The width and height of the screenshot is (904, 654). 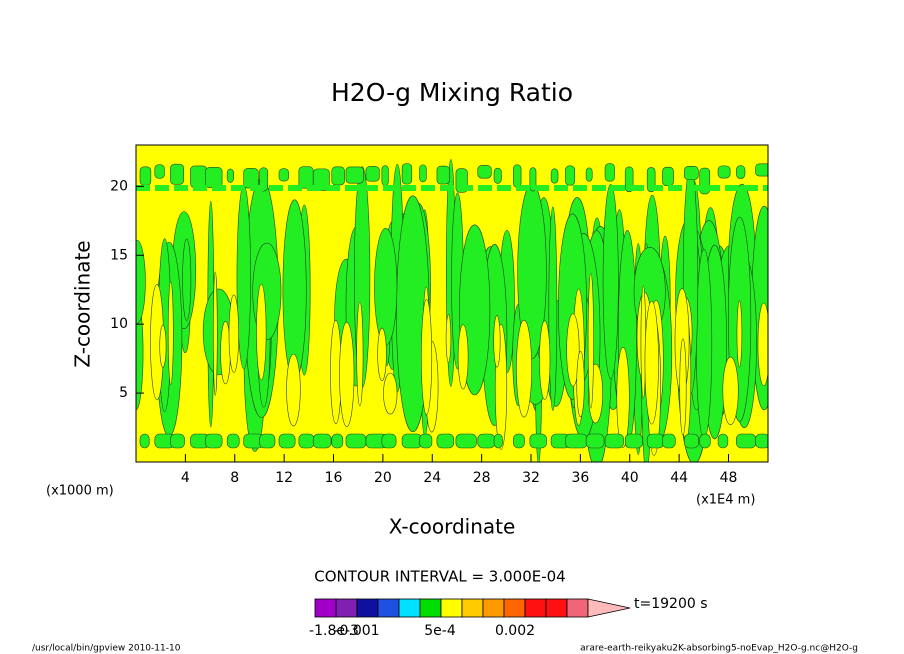 I want to click on colorbar-triangle, so click(x=609, y=608).